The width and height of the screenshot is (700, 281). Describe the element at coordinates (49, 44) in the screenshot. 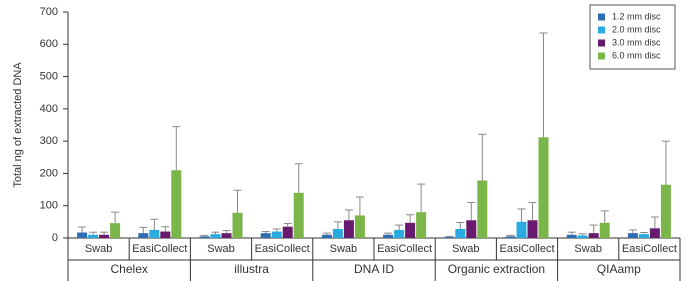

I see `y-tick-label: 600` at that location.